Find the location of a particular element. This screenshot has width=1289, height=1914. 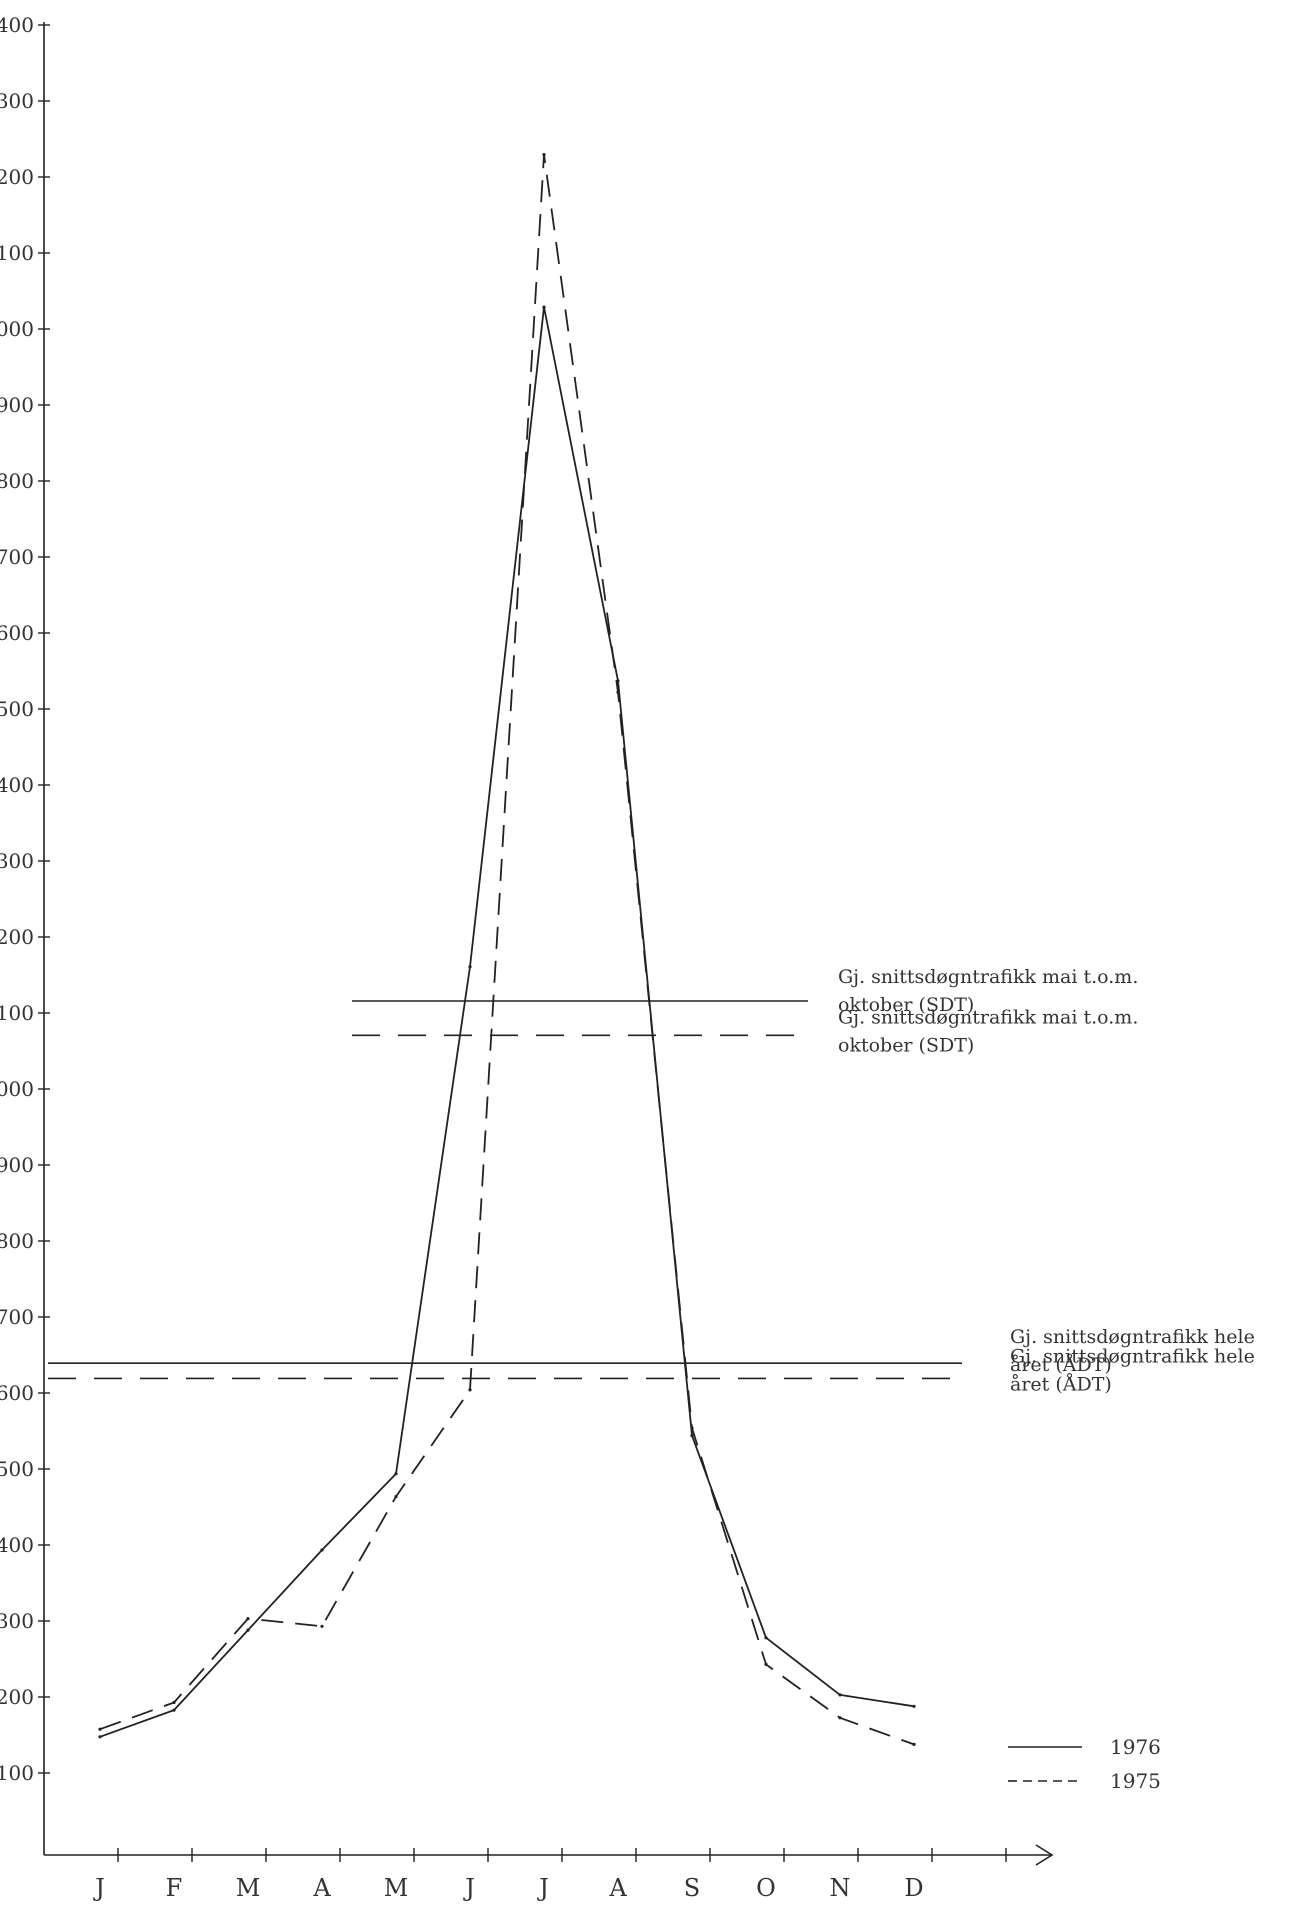

x-axis-arrow is located at coordinates (1044, 1855).